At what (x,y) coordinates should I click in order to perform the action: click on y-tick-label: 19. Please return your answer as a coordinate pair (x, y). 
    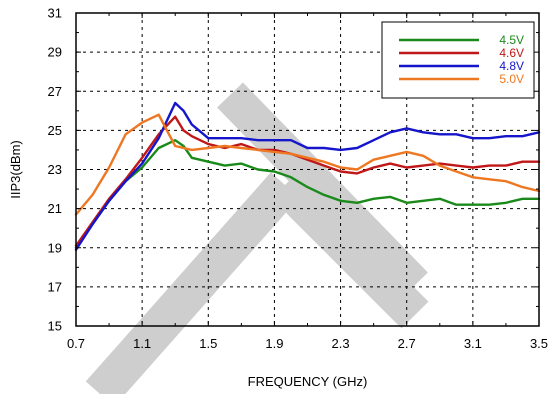
    Looking at the image, I should click on (55, 247).